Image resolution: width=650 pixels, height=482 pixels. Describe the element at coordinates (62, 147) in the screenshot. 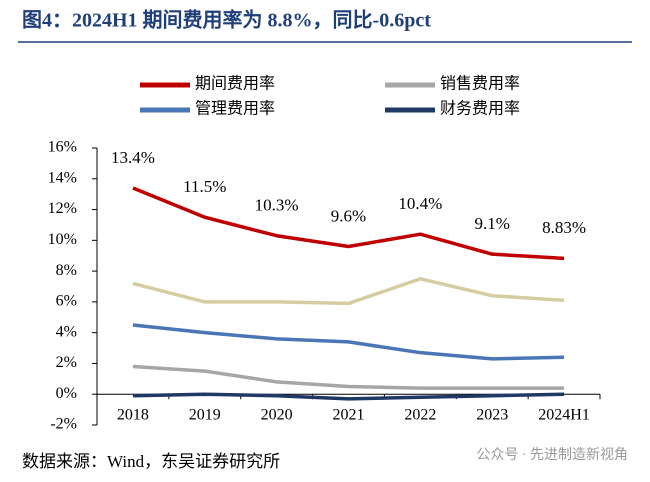

I see `y-tick-label: 16%` at that location.